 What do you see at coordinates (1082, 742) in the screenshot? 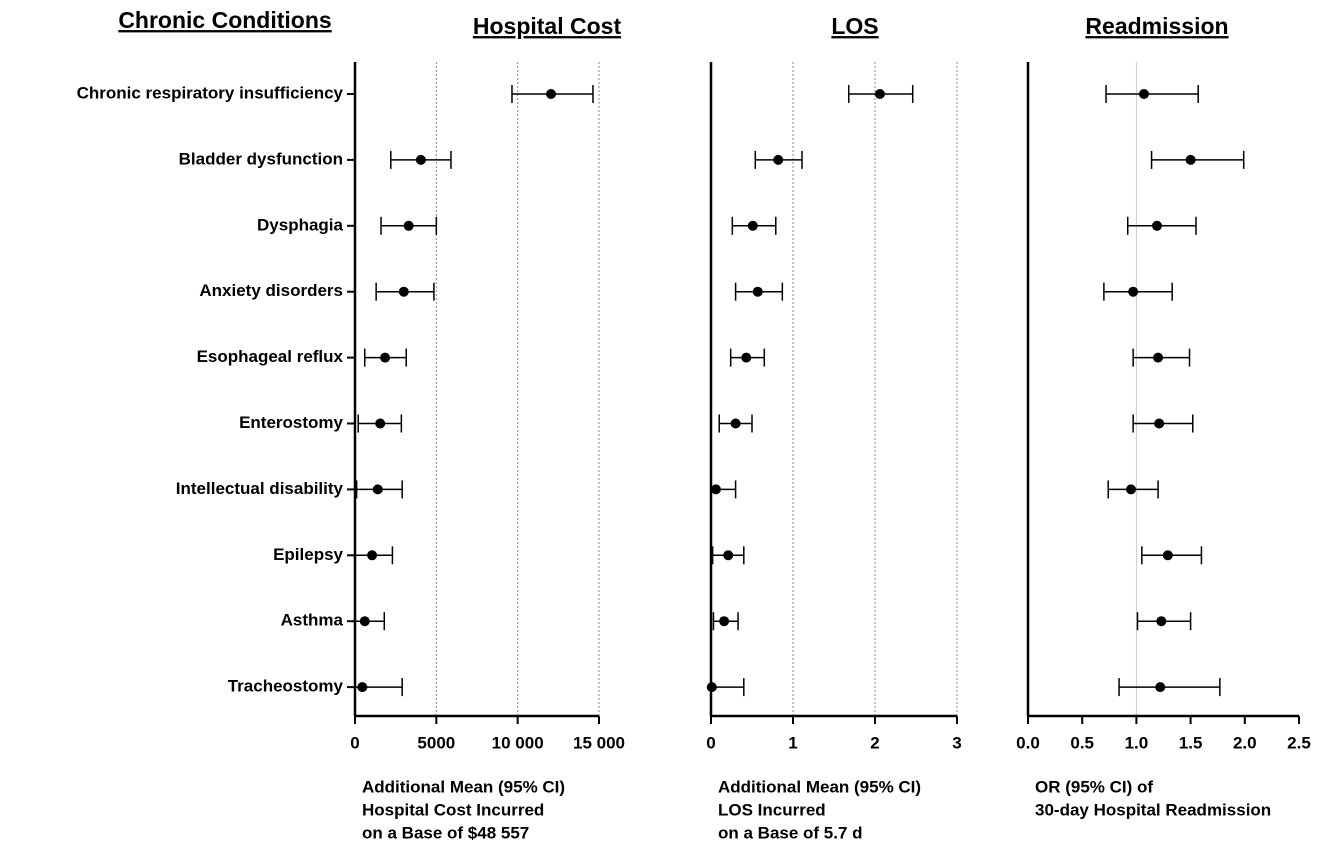
I see `x-tick-label: 0.5` at bounding box center [1082, 742].